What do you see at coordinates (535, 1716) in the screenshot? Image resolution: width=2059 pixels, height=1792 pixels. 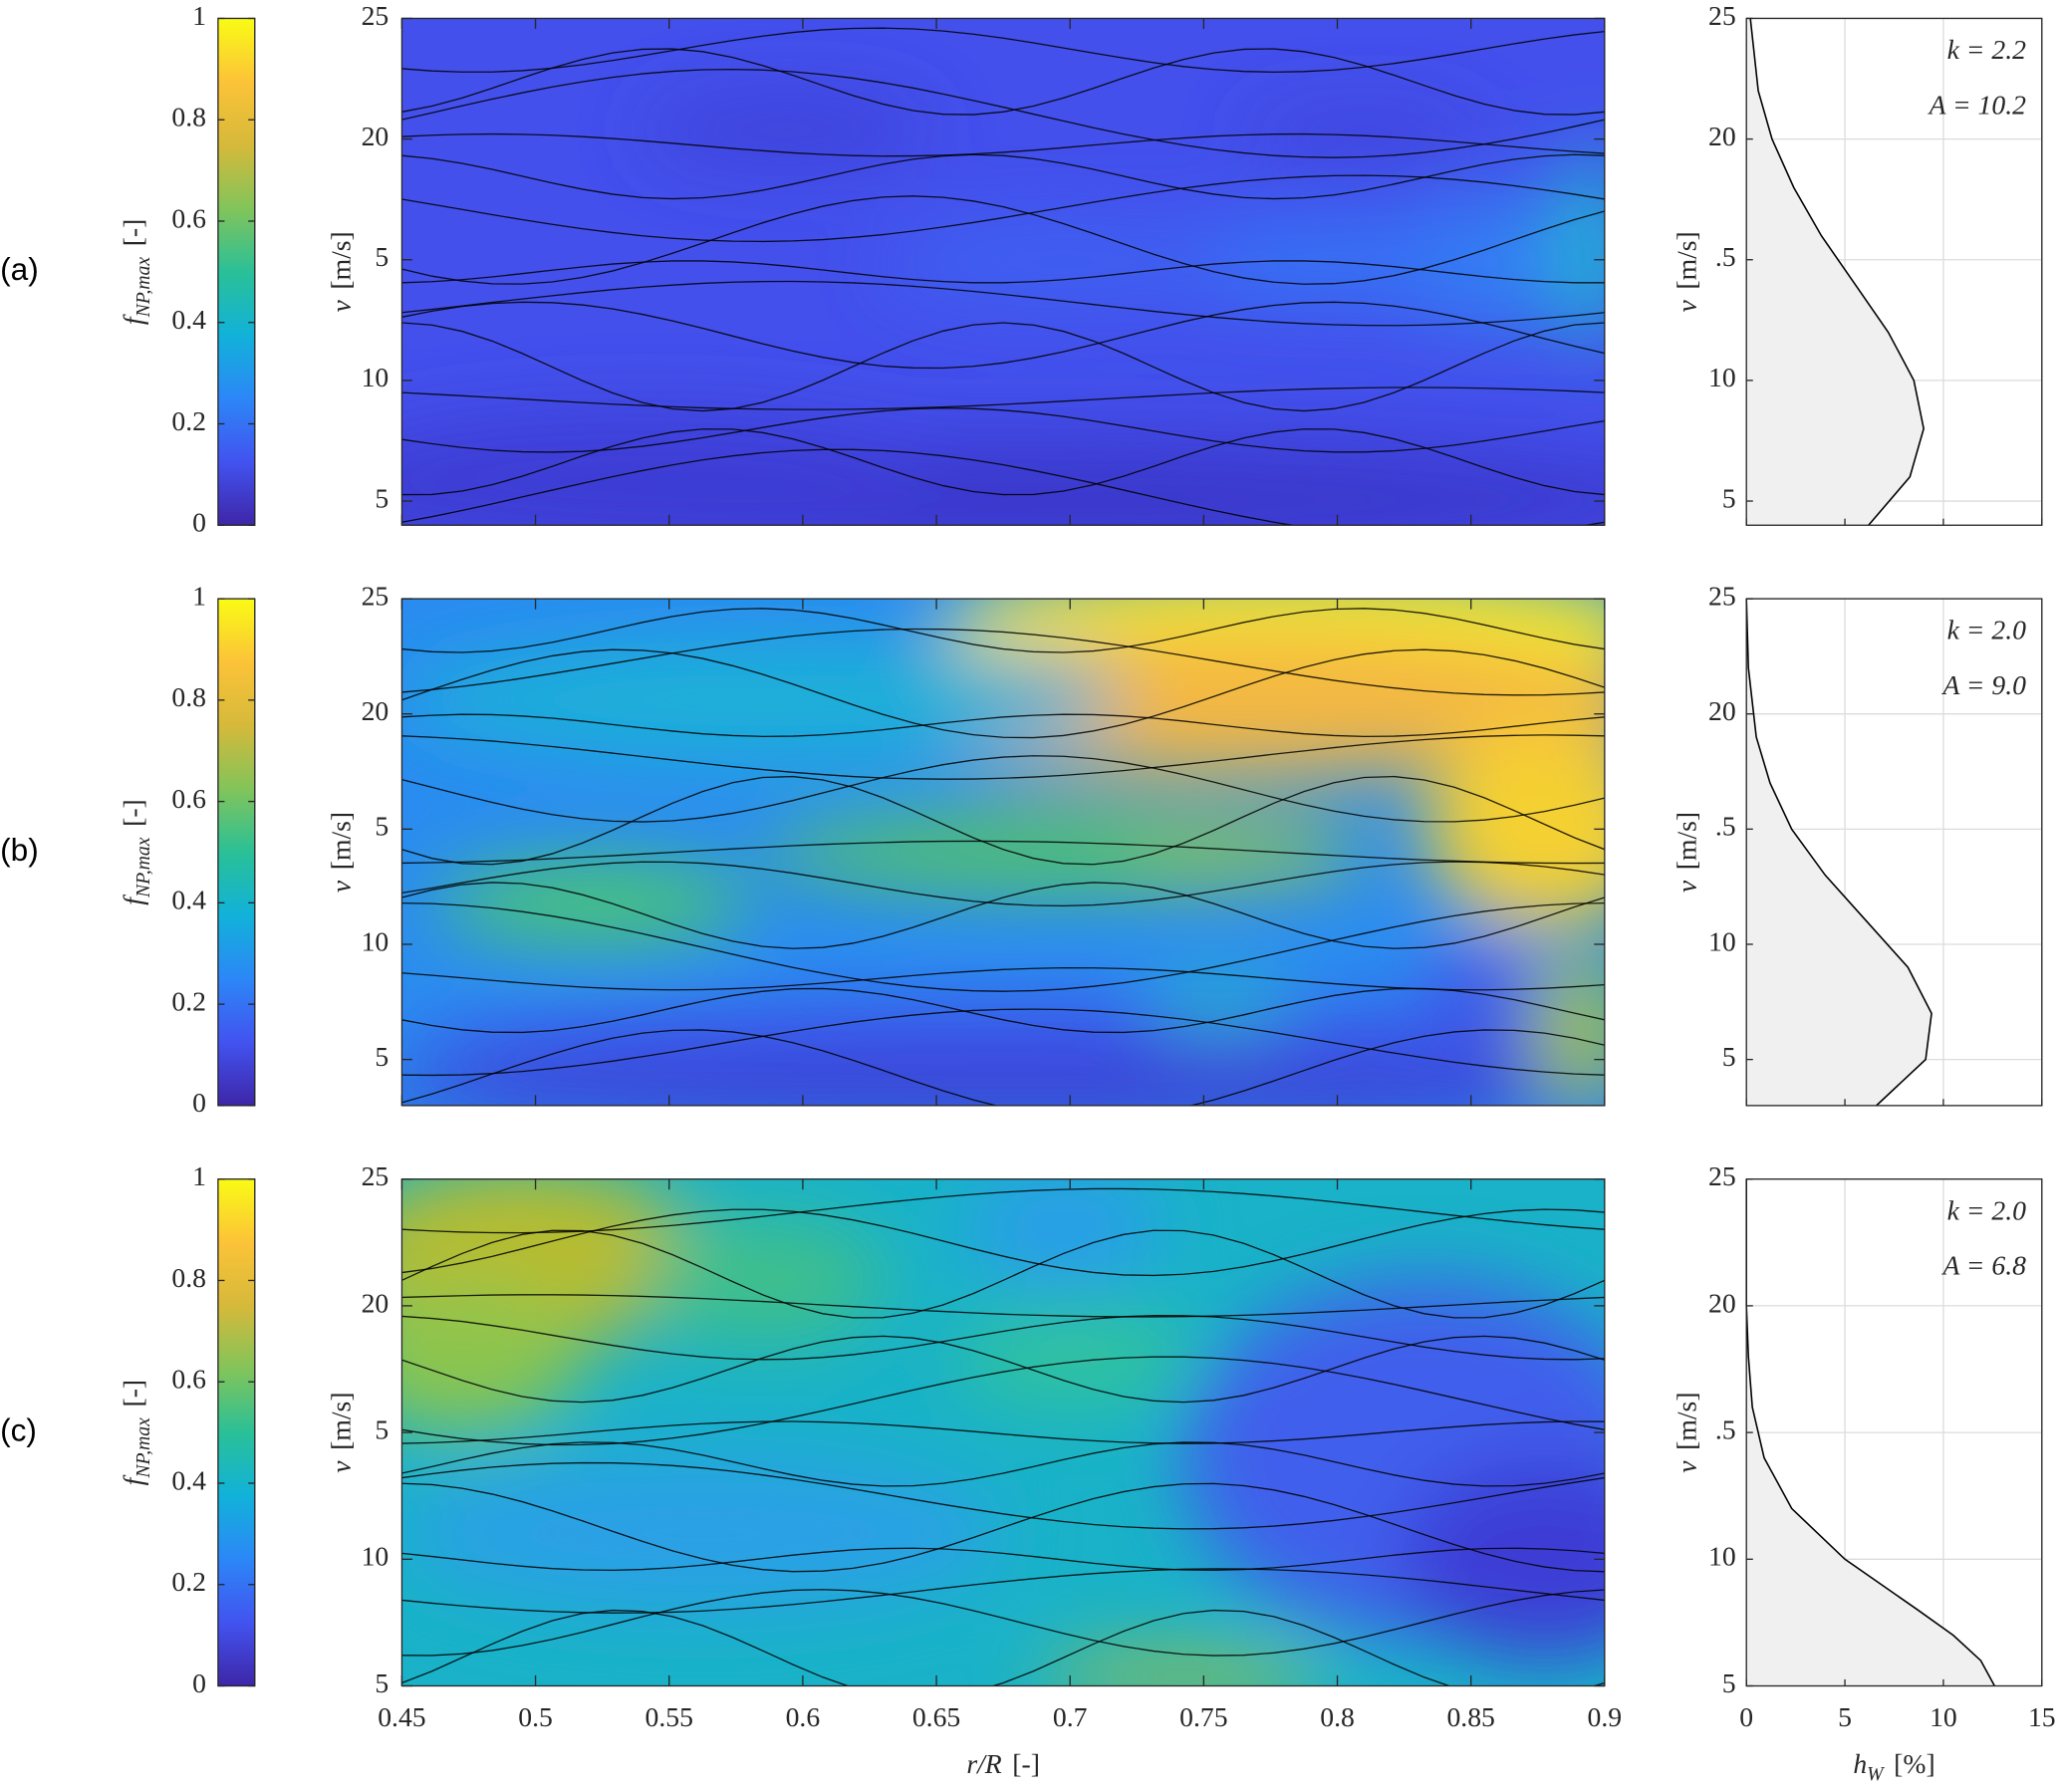 I see `x-tick-label: 0.5` at bounding box center [535, 1716].